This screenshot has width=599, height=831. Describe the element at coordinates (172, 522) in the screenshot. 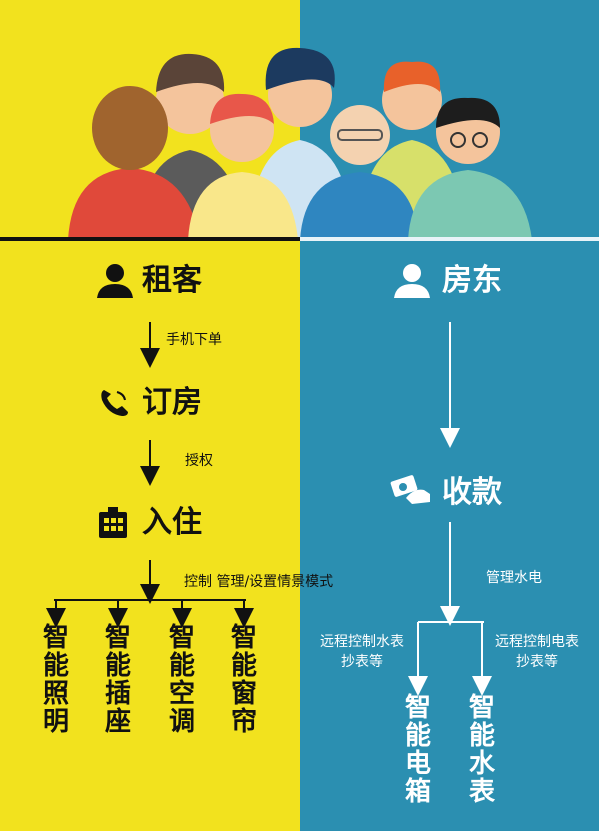

I see `checkin-title: 入住` at that location.